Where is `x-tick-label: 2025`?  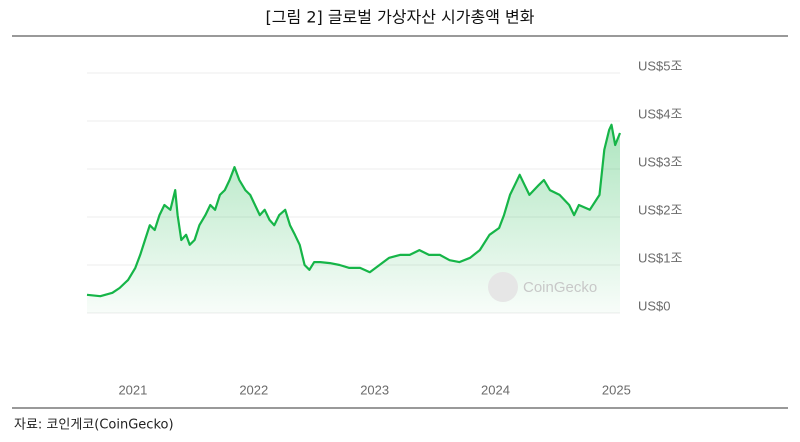 x-tick-label: 2025 is located at coordinates (616, 389).